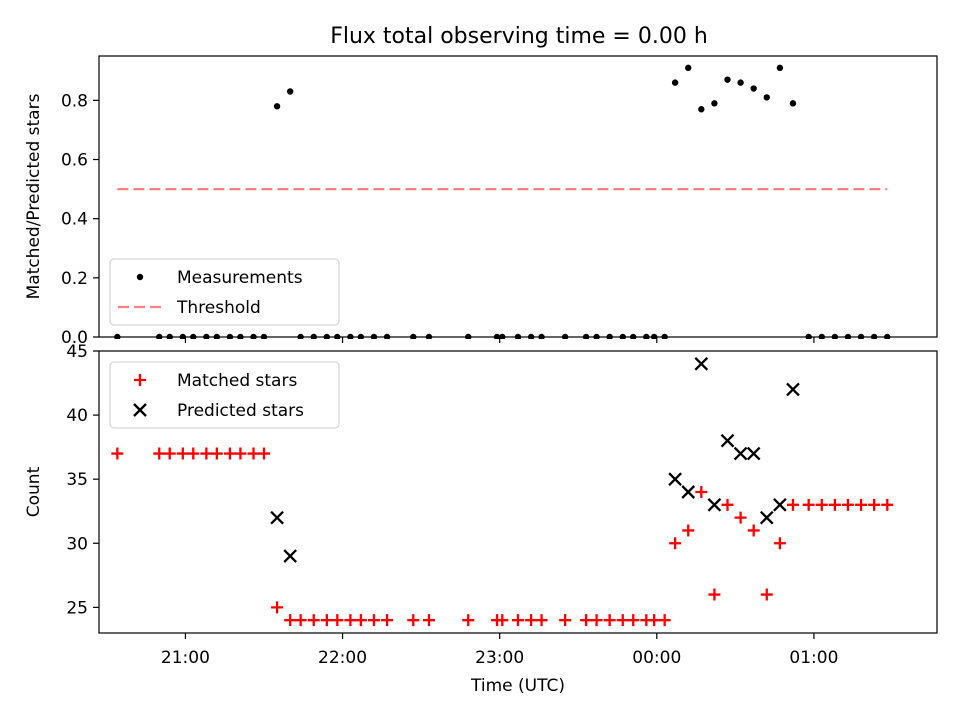 The width and height of the screenshot is (960, 720). What do you see at coordinates (77, 352) in the screenshot?
I see `y-tick-label: 45` at bounding box center [77, 352].